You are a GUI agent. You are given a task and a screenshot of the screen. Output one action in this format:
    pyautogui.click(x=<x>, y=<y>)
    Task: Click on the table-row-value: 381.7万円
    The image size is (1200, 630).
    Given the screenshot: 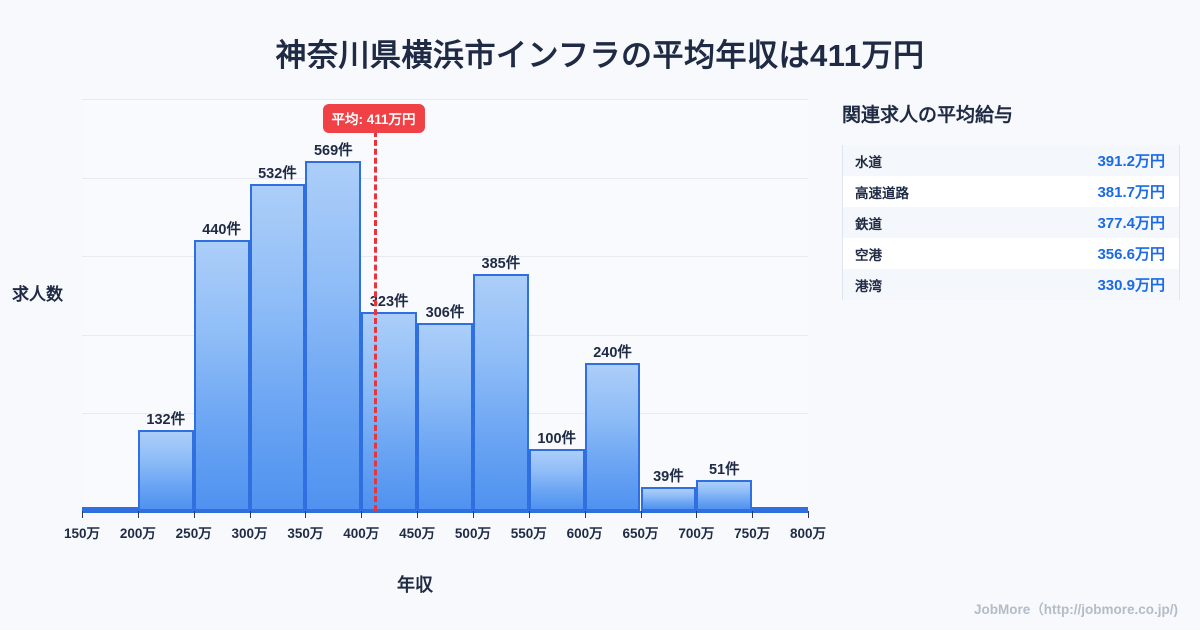 What is the action you would take?
    pyautogui.click(x=1131, y=192)
    